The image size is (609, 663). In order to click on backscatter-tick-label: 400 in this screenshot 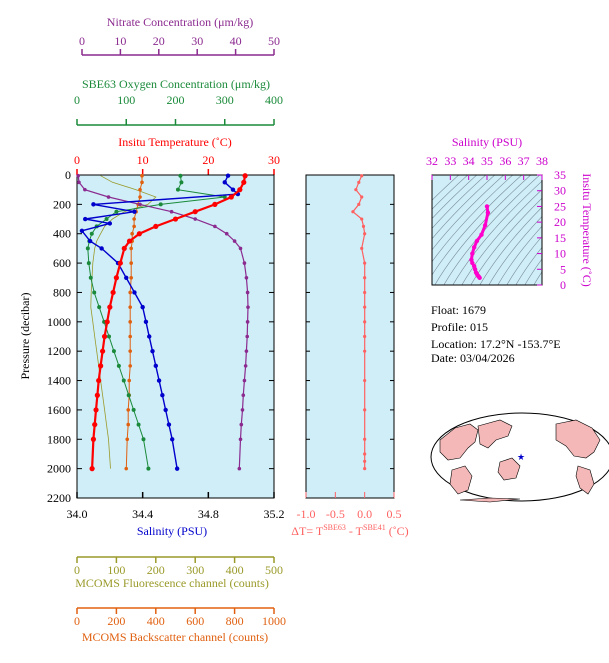, I will do `click(156, 621)`.